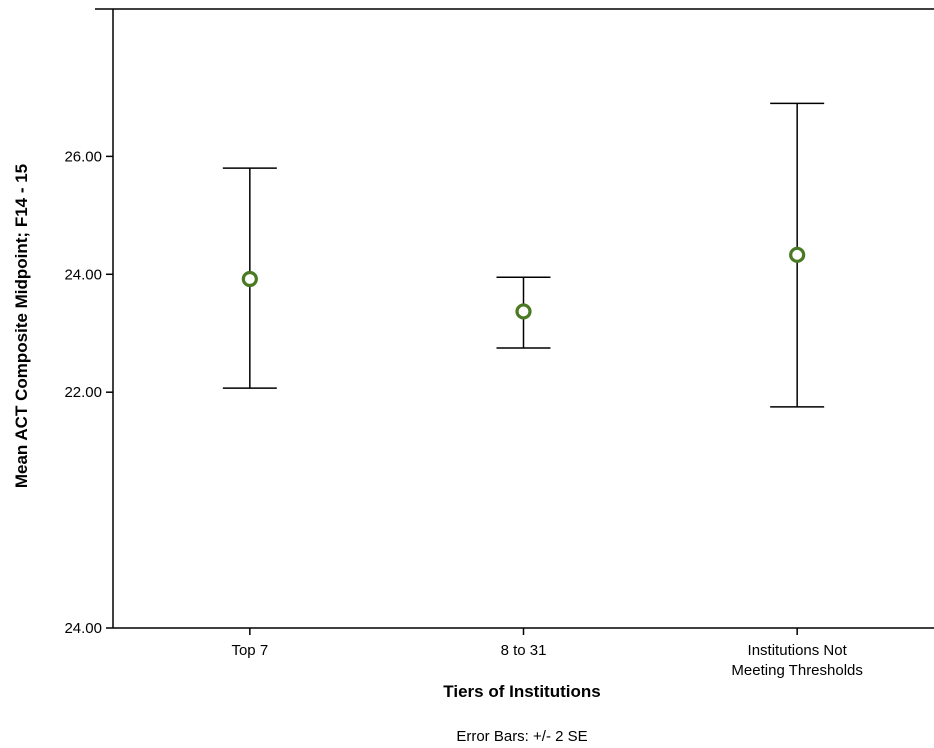 This screenshot has height=748, width=934. What do you see at coordinates (83, 392) in the screenshot?
I see `y-tick-label: 22.00` at bounding box center [83, 392].